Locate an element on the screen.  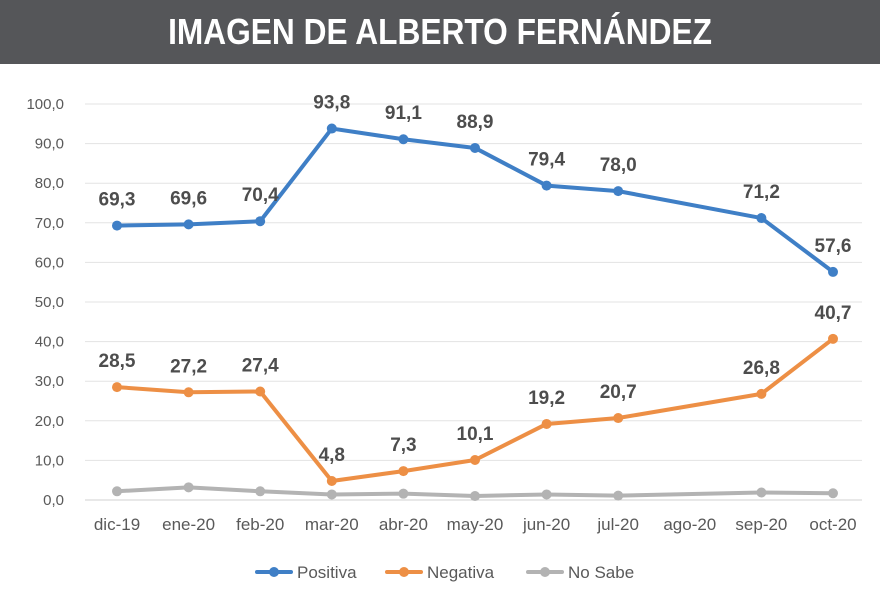
y-tick-label: 80,0 is located at coordinates (49, 183).